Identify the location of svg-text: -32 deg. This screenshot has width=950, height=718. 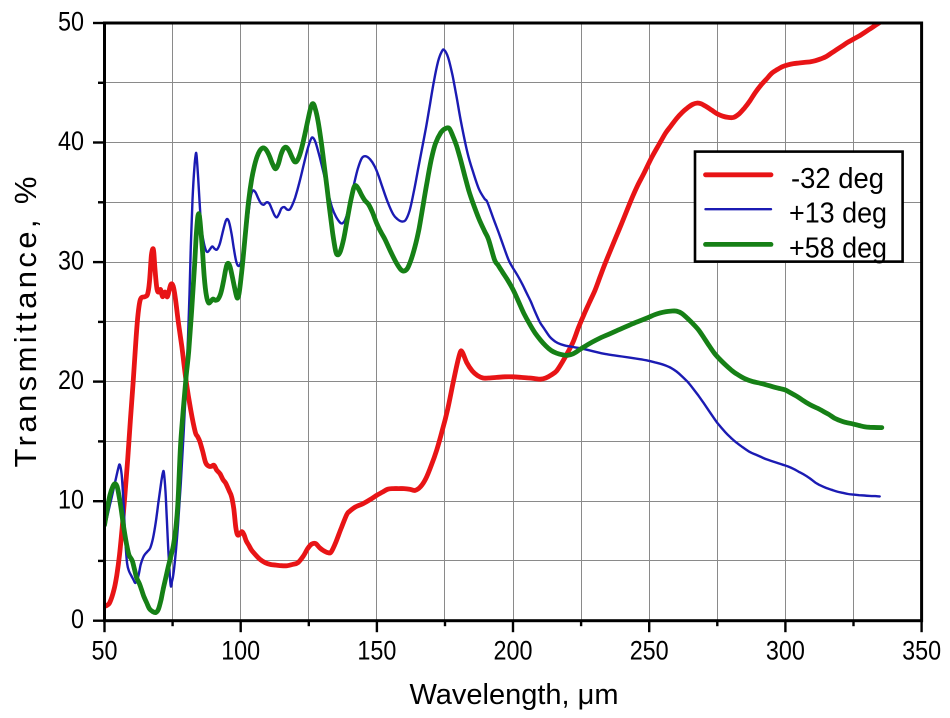
(837, 179).